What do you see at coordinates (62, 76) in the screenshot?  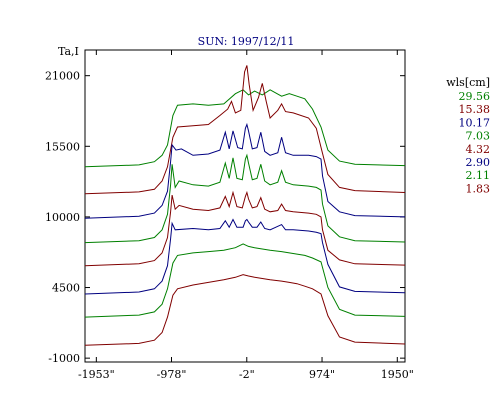 I see `y-tick-label: 21000` at bounding box center [62, 76].